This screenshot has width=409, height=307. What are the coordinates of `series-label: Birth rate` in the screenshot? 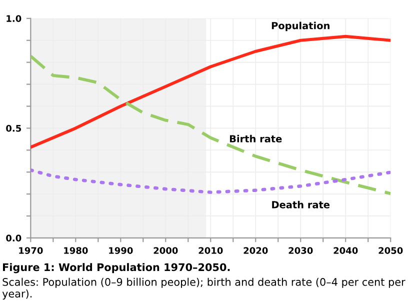 It's located at (256, 138).